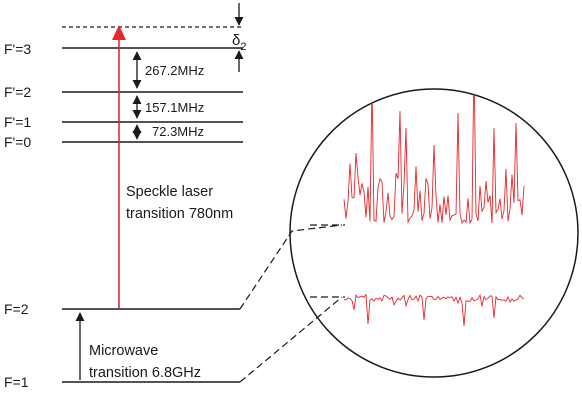 This screenshot has width=582, height=394. I want to click on speckle-laser-arrowhead, so click(119, 32).